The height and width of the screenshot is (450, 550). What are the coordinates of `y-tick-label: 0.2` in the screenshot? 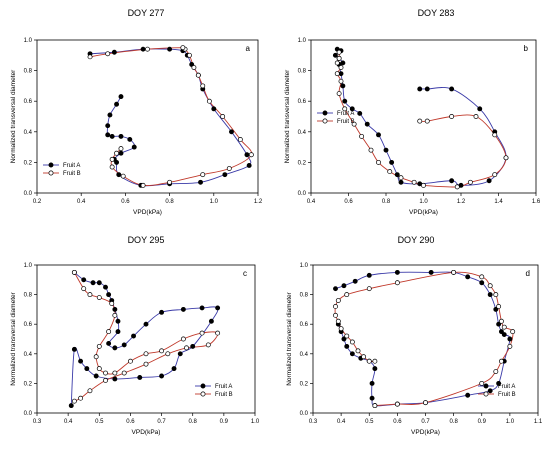 It's located at (28, 384).